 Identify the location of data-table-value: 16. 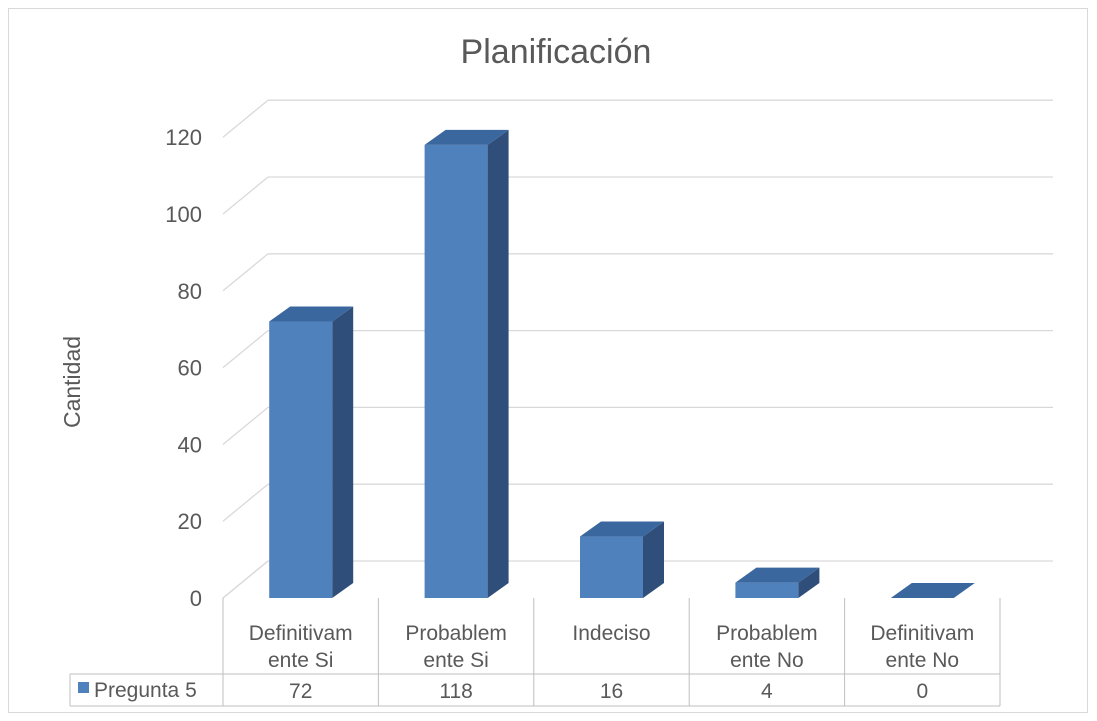
(611, 691).